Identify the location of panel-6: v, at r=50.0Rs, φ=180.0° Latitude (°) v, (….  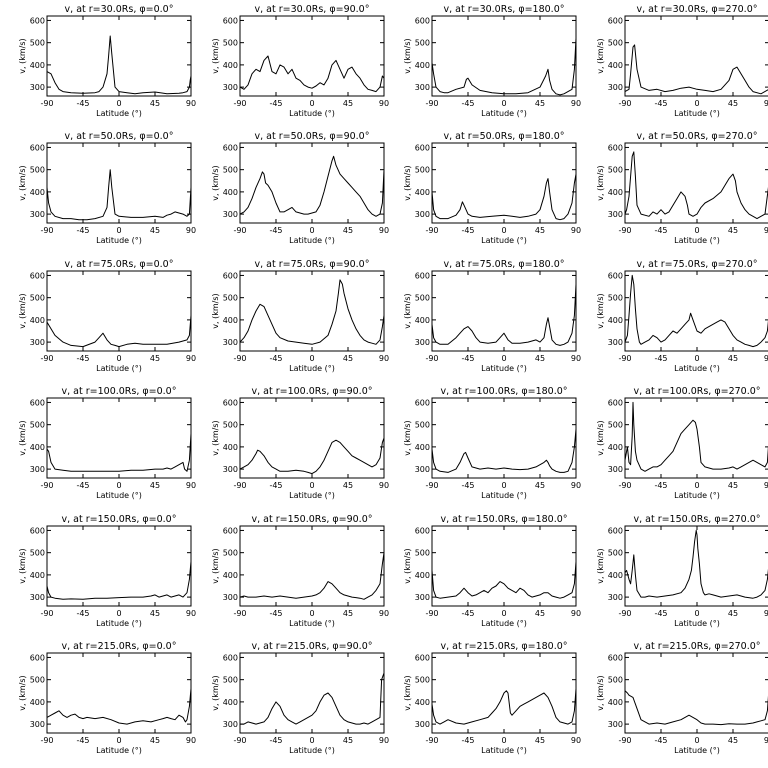
(492, 188).